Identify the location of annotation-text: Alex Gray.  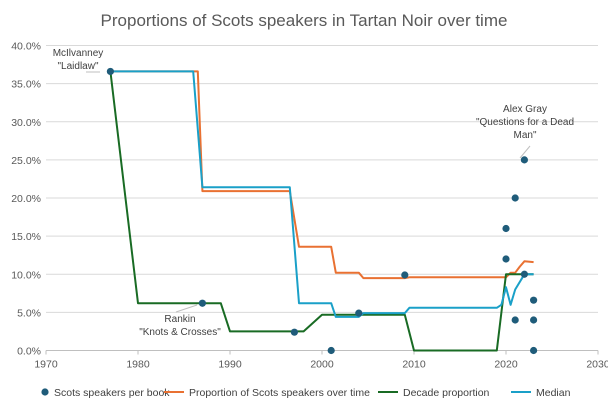
(525, 109).